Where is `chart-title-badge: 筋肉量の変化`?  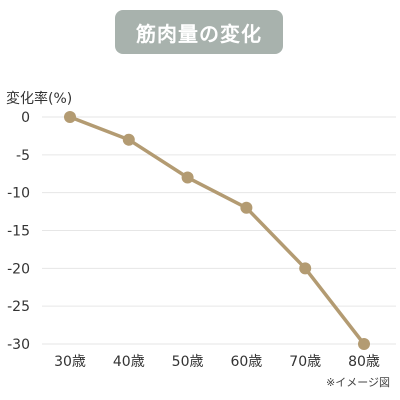
chart-title-badge: 筋肉量の変化 is located at coordinates (199, 32).